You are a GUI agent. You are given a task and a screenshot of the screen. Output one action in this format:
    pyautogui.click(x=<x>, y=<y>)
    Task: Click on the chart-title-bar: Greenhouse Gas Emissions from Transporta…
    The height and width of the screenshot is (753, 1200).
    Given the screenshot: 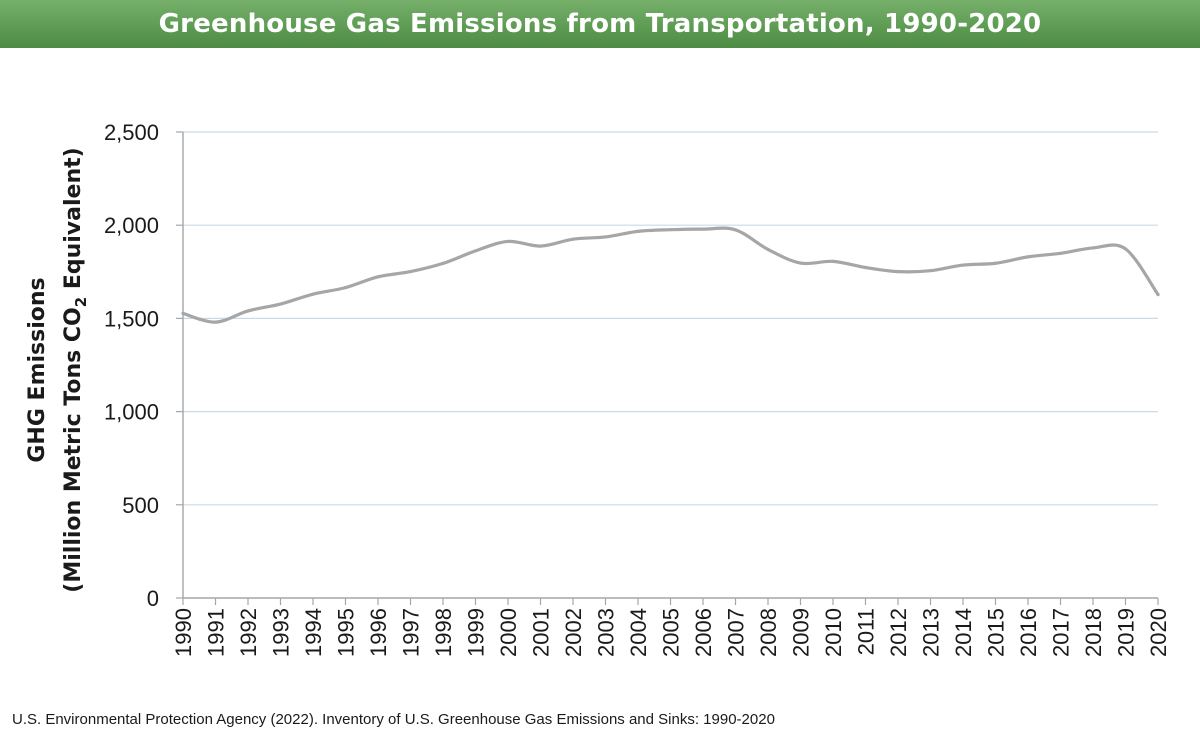 What is the action you would take?
    pyautogui.click(x=600, y=24)
    